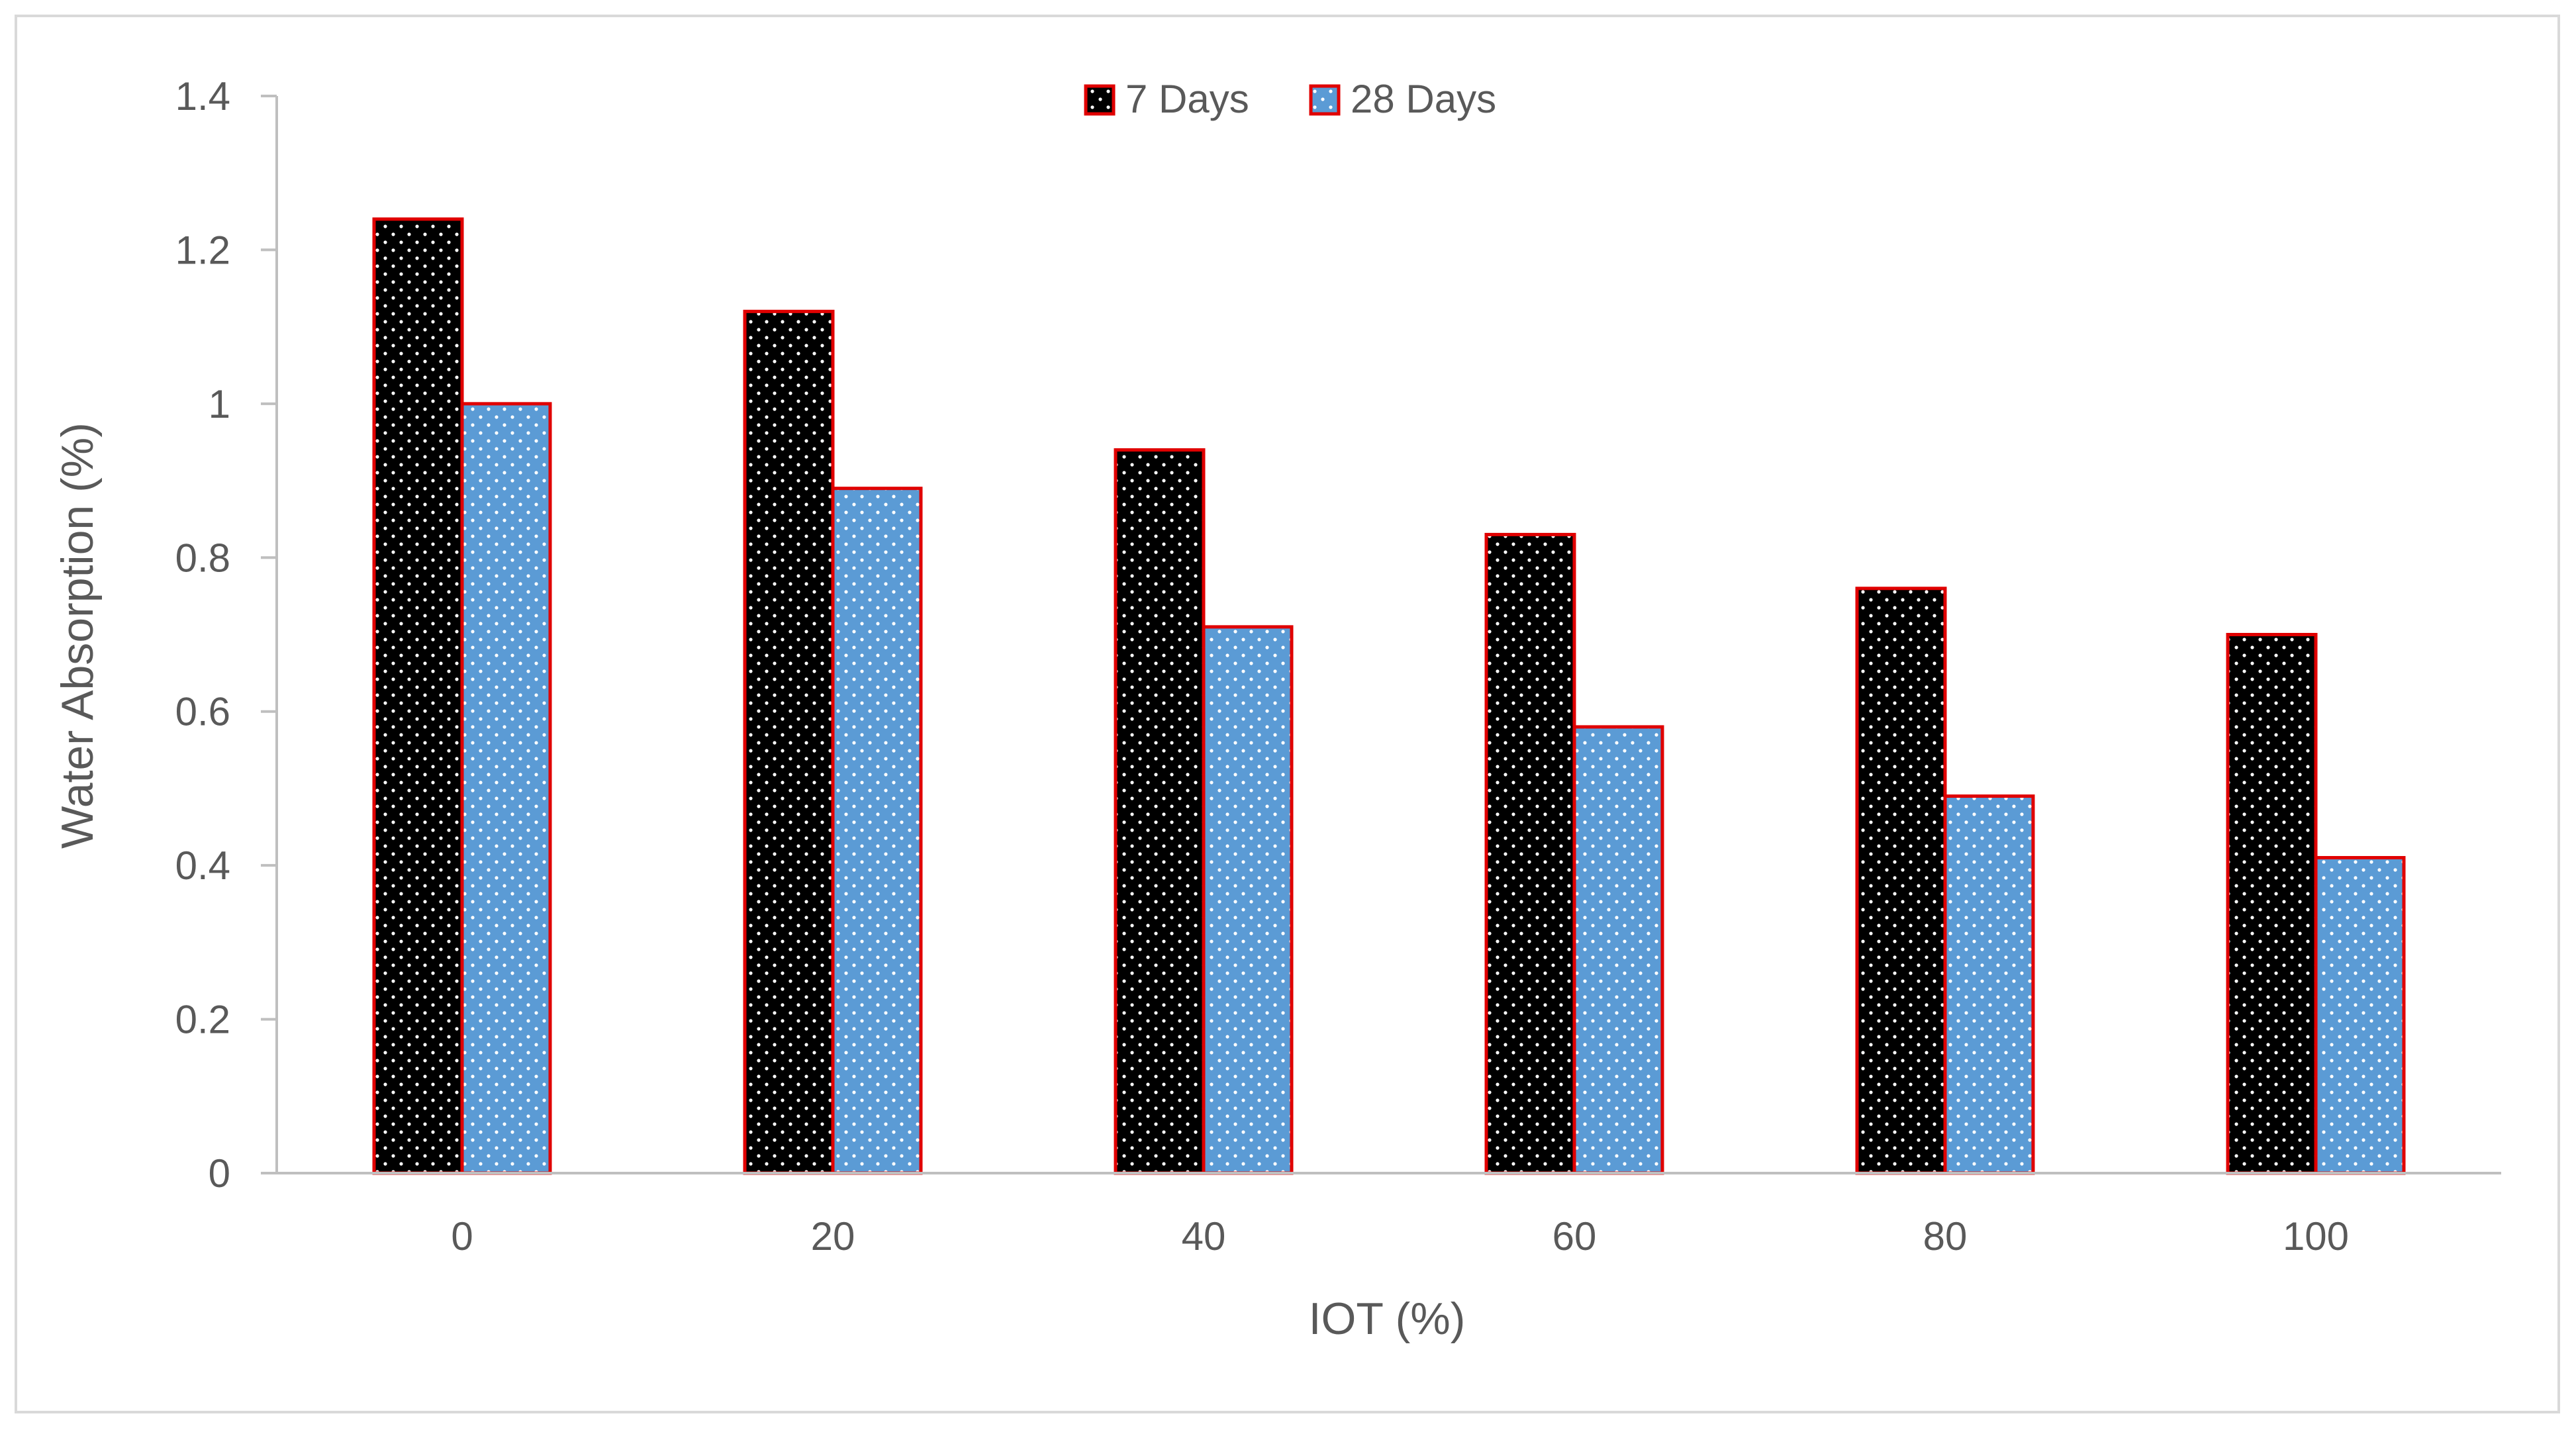 The width and height of the screenshot is (2576, 1430). I want to click on y-tick-label: 1, so click(220, 404).